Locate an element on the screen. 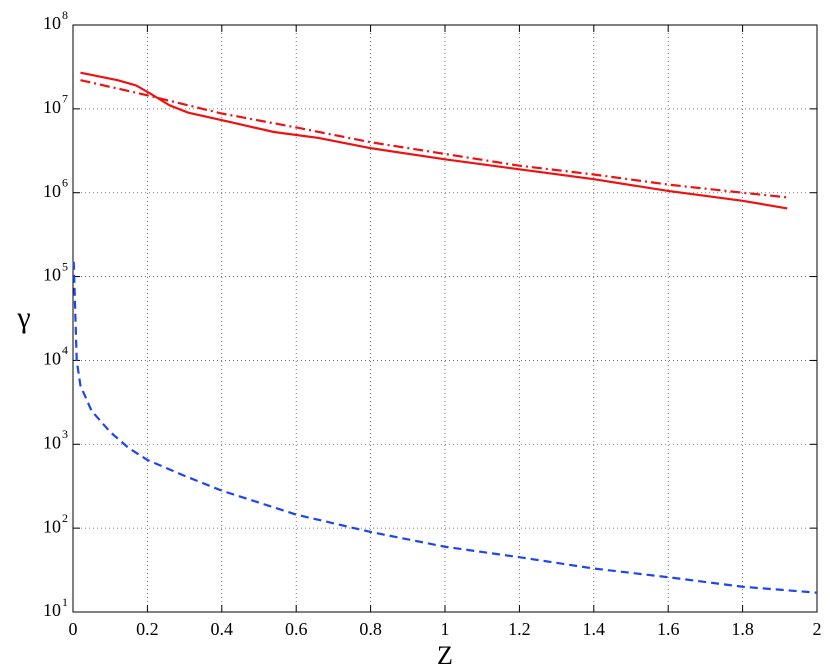 This screenshot has width=830, height=672. y-axis-label: γ is located at coordinates (23, 317).